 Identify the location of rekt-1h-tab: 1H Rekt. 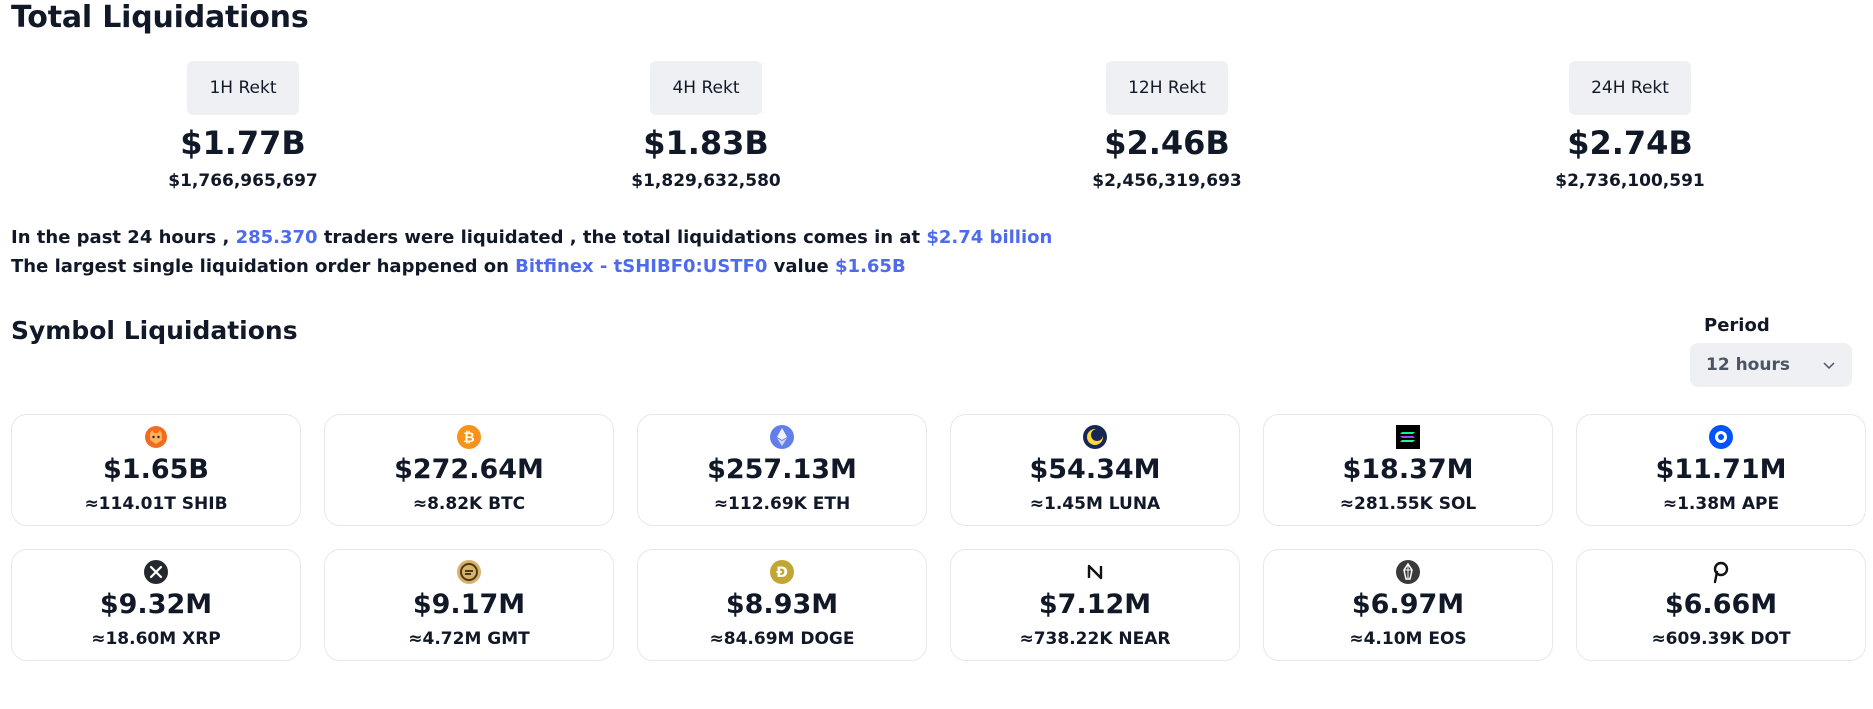
(243, 88).